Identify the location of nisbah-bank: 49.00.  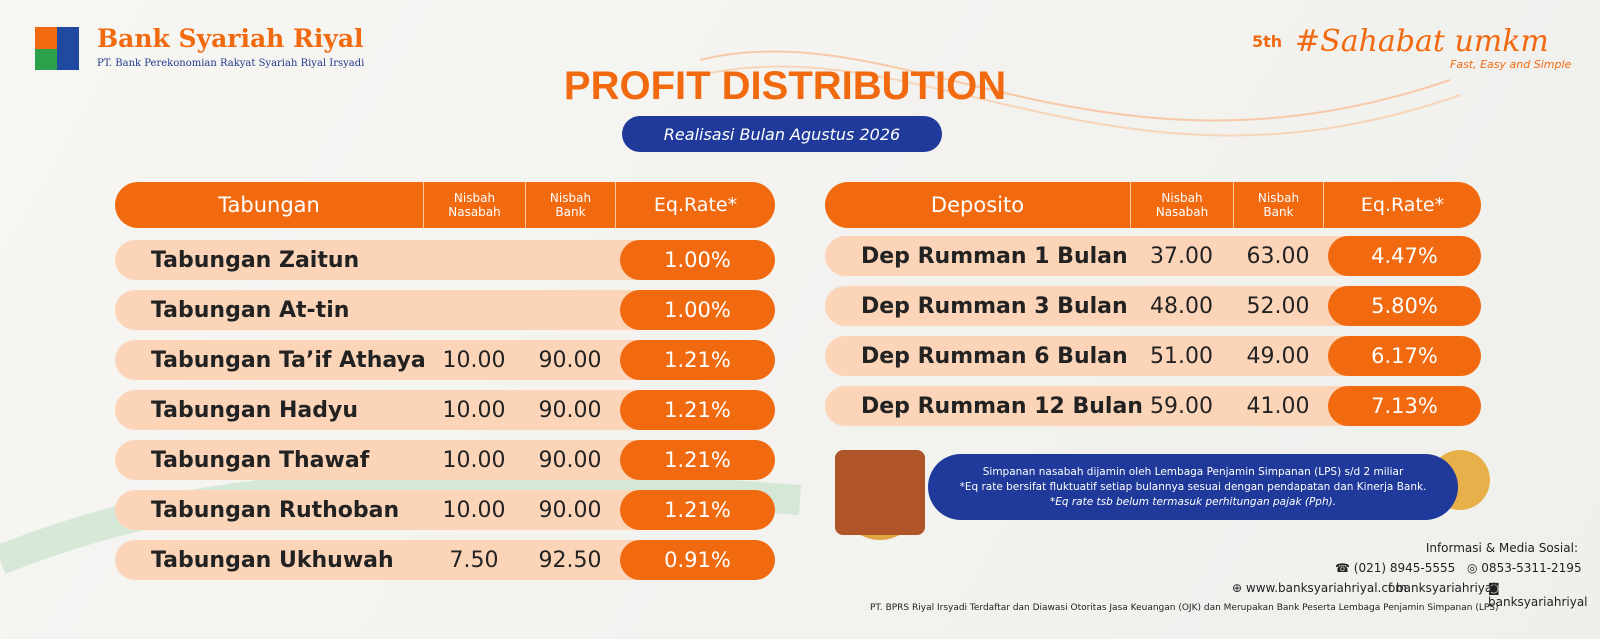
(1278, 356).